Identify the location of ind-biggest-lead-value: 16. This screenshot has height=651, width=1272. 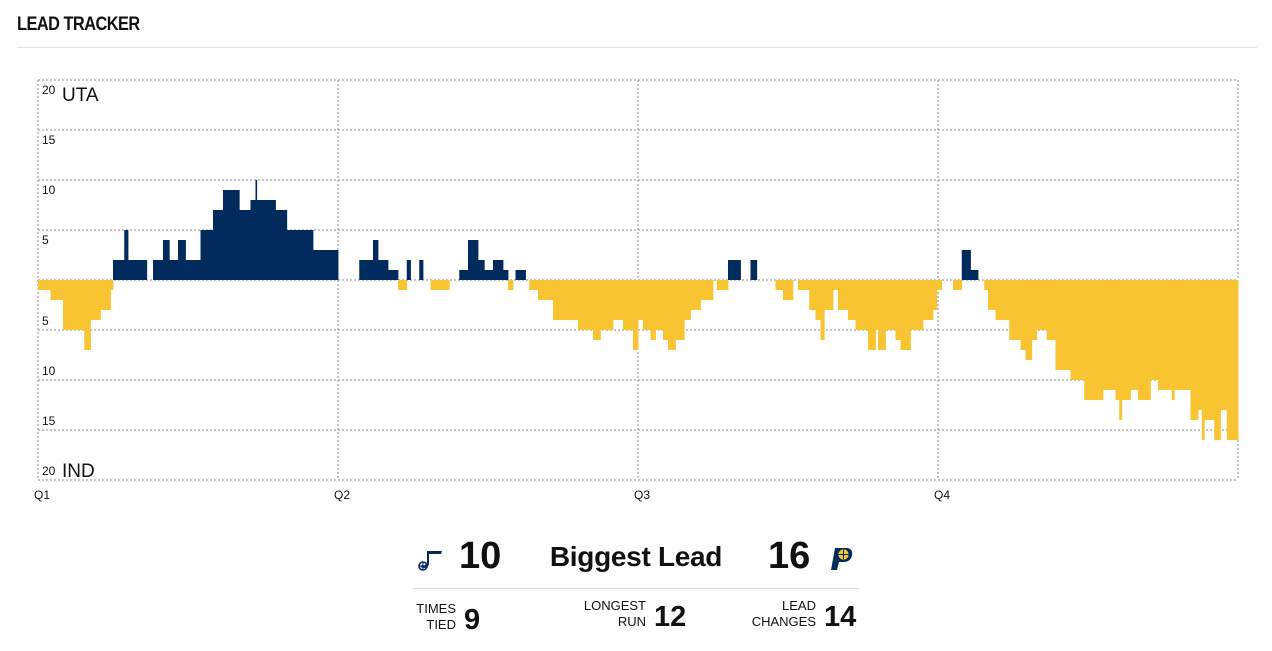
(789, 556).